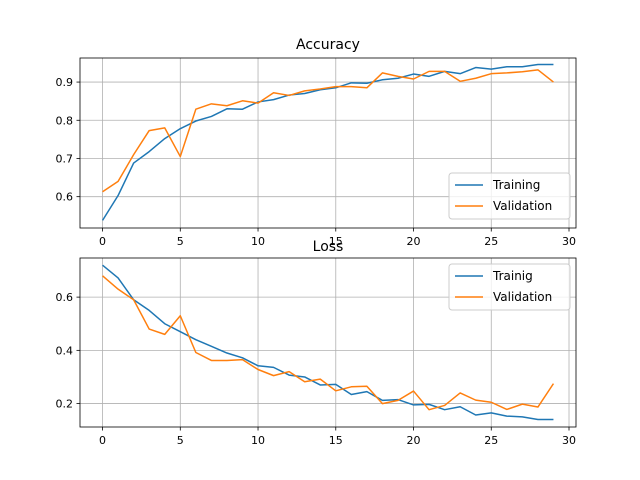 This screenshot has width=640, height=480. What do you see at coordinates (512, 276) in the screenshot?
I see `loss-legend-label: Trainig` at bounding box center [512, 276].